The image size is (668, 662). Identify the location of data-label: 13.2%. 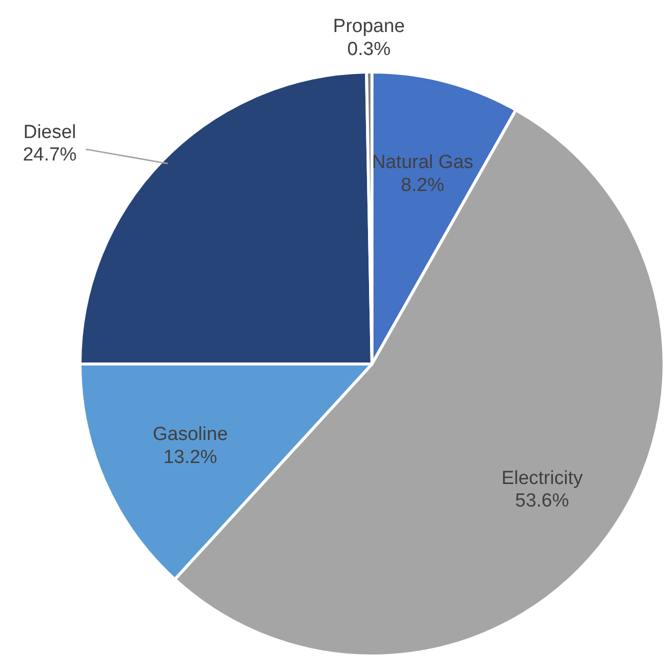
(190, 457).